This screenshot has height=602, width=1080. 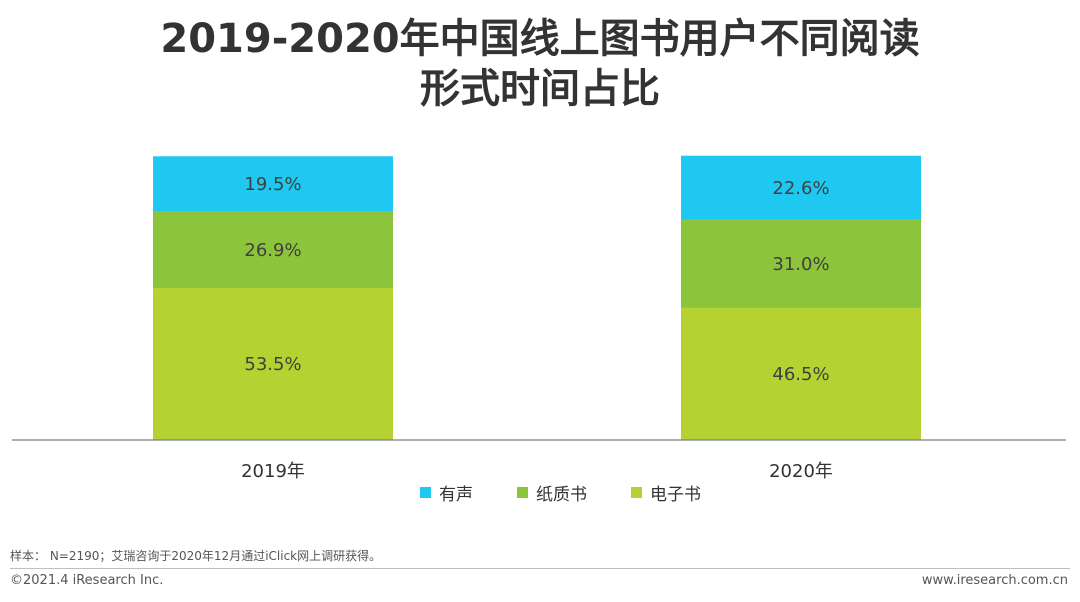 What do you see at coordinates (994, 580) in the screenshot?
I see `footer-website: www.iresearch.com.cn` at bounding box center [994, 580].